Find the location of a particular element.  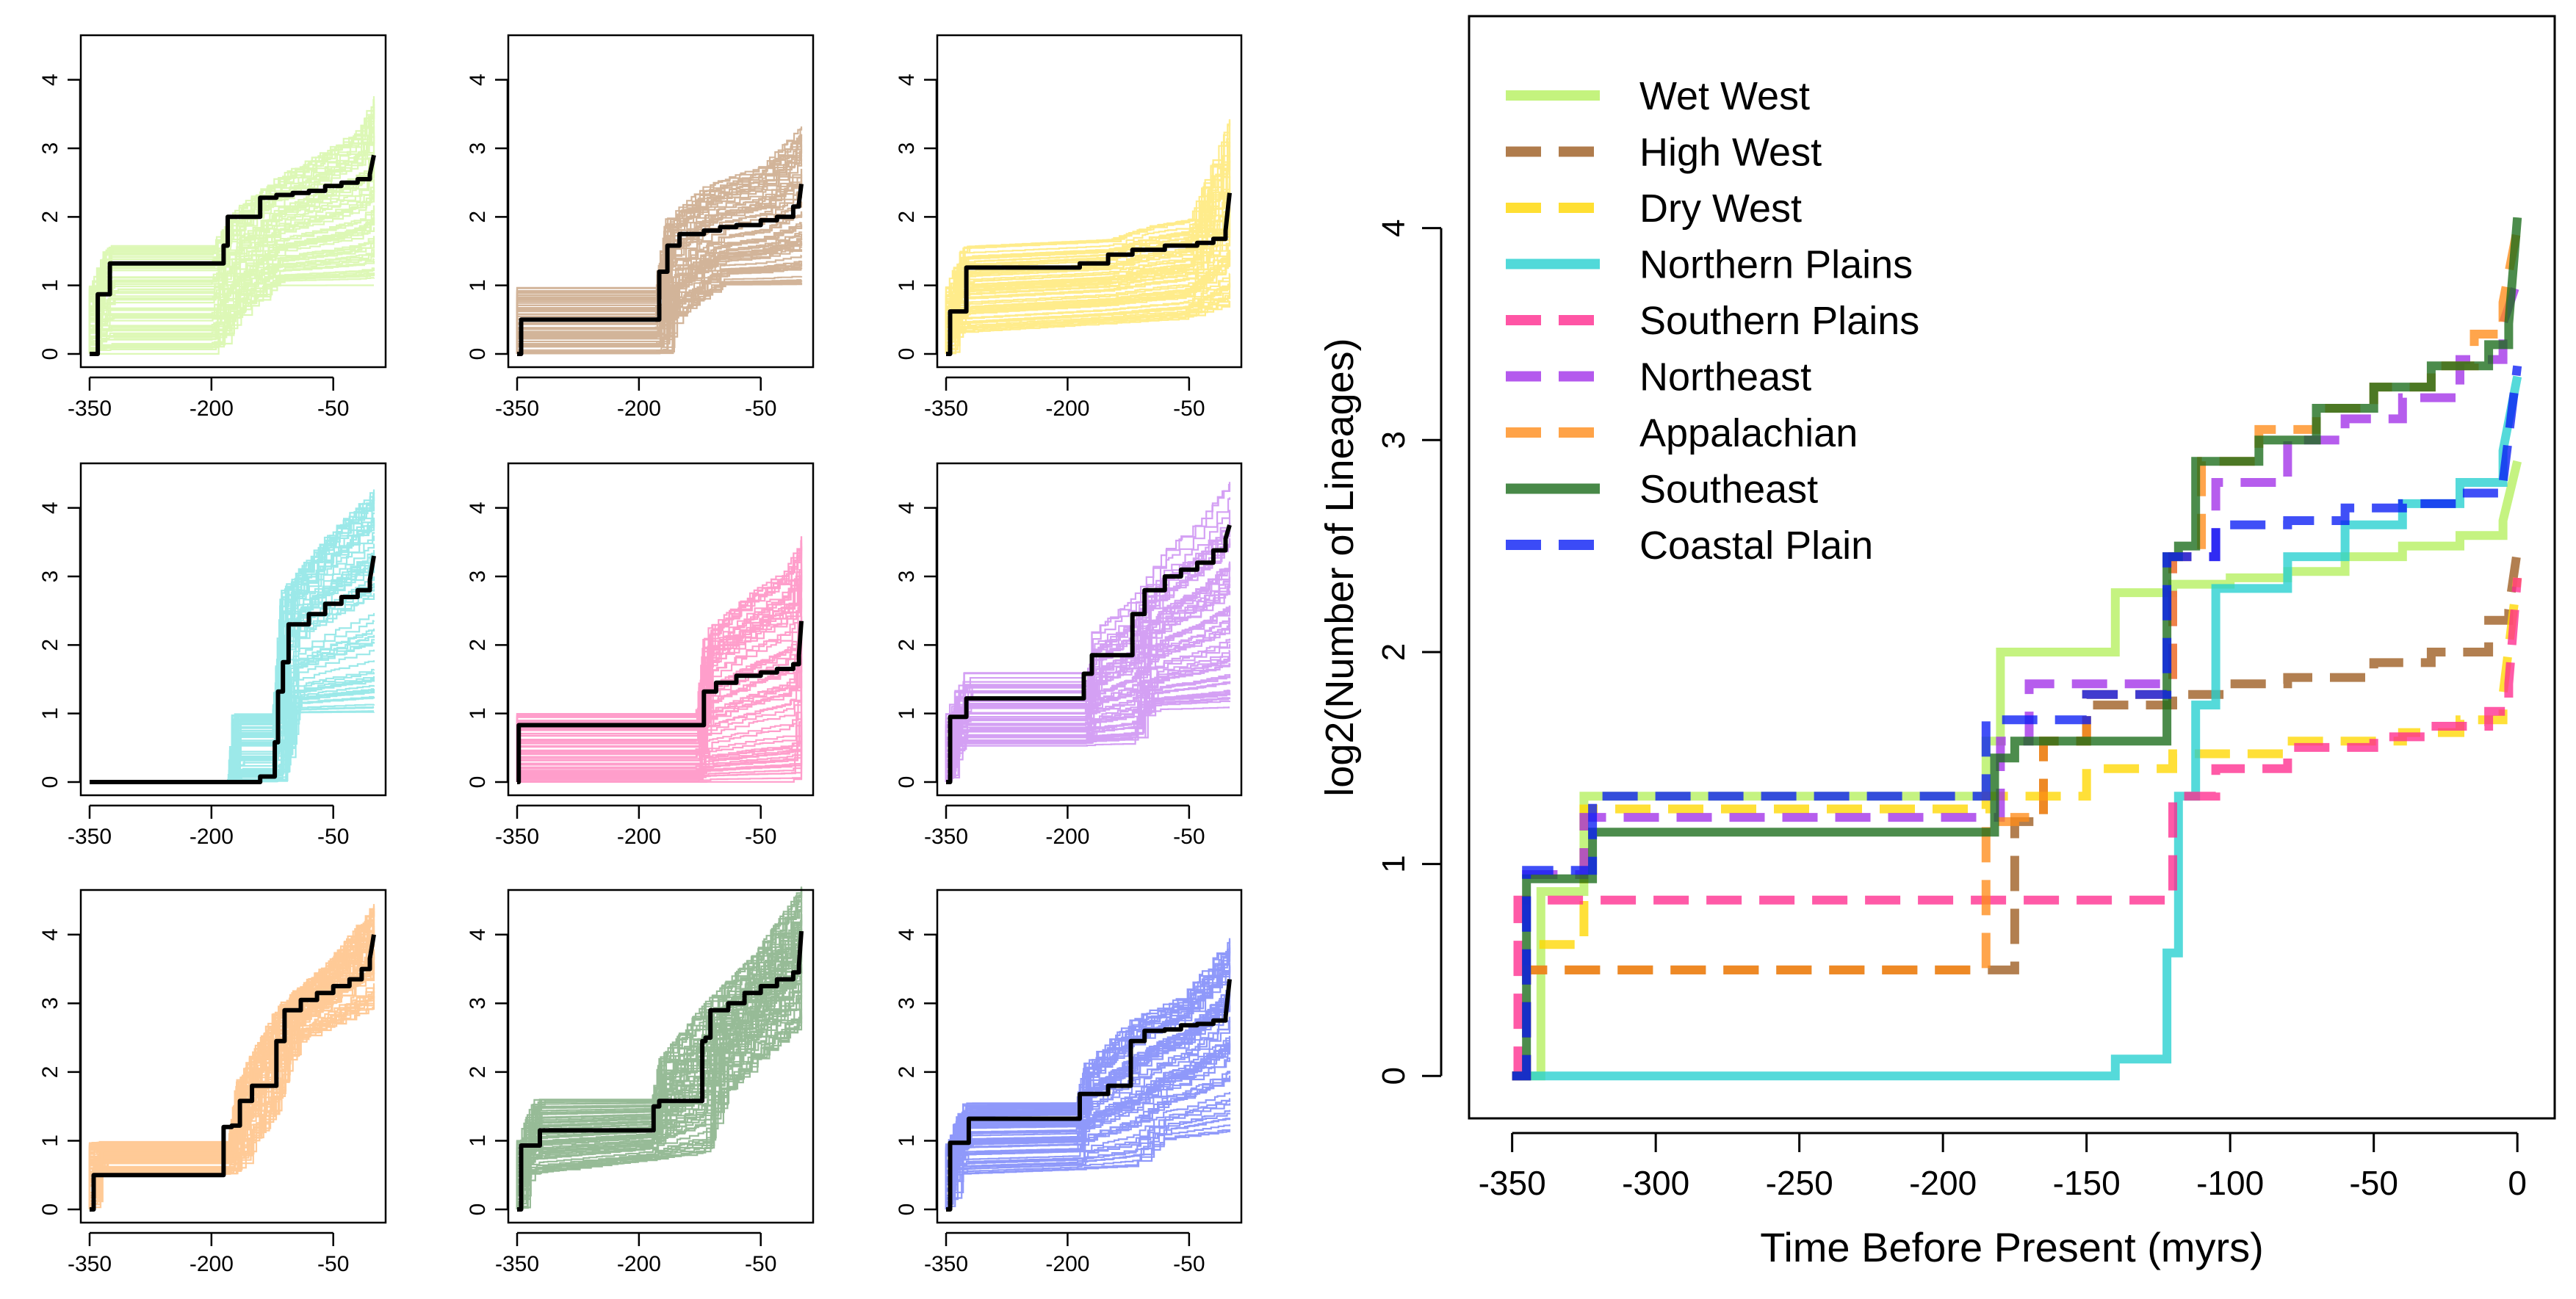

legend-label-wet-west: Wet West is located at coordinates (1724, 96).